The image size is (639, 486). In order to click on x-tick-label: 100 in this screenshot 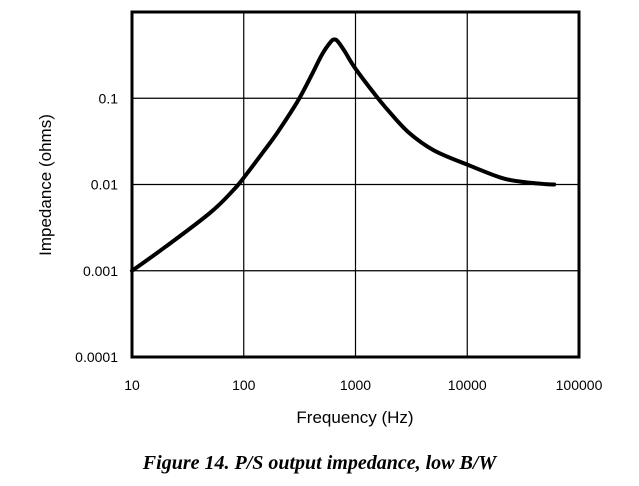, I will do `click(244, 385)`.